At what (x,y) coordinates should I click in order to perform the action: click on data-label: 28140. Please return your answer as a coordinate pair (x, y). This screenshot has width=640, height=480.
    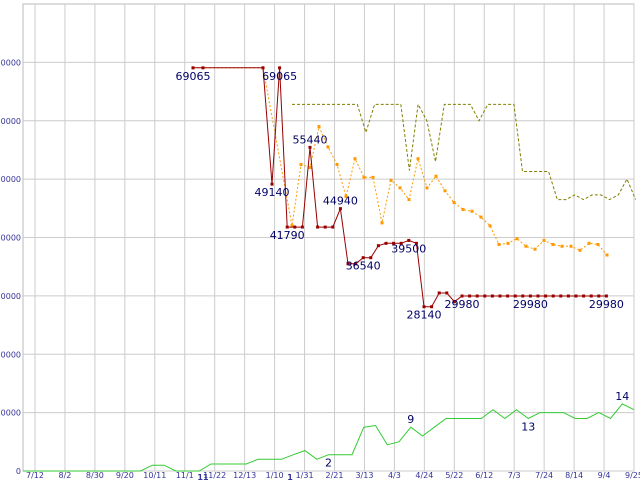
    Looking at the image, I should click on (424, 315).